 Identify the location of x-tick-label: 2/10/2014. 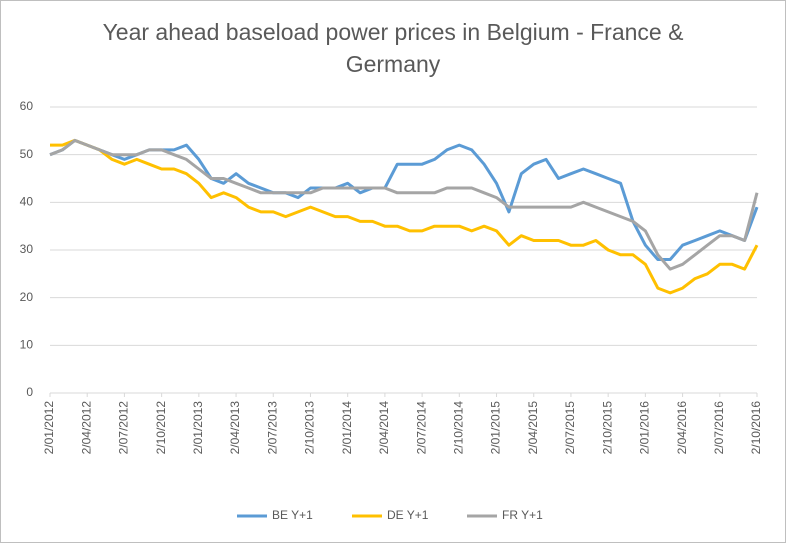
(458, 428).